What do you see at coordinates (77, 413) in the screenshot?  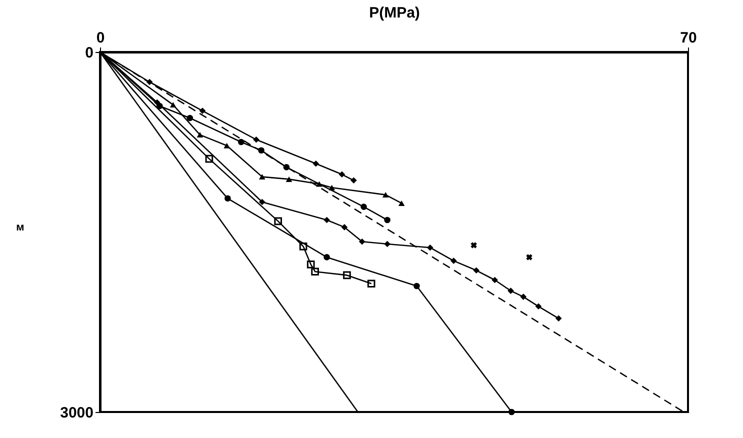 I see `y-tick-label: 3000` at bounding box center [77, 413].